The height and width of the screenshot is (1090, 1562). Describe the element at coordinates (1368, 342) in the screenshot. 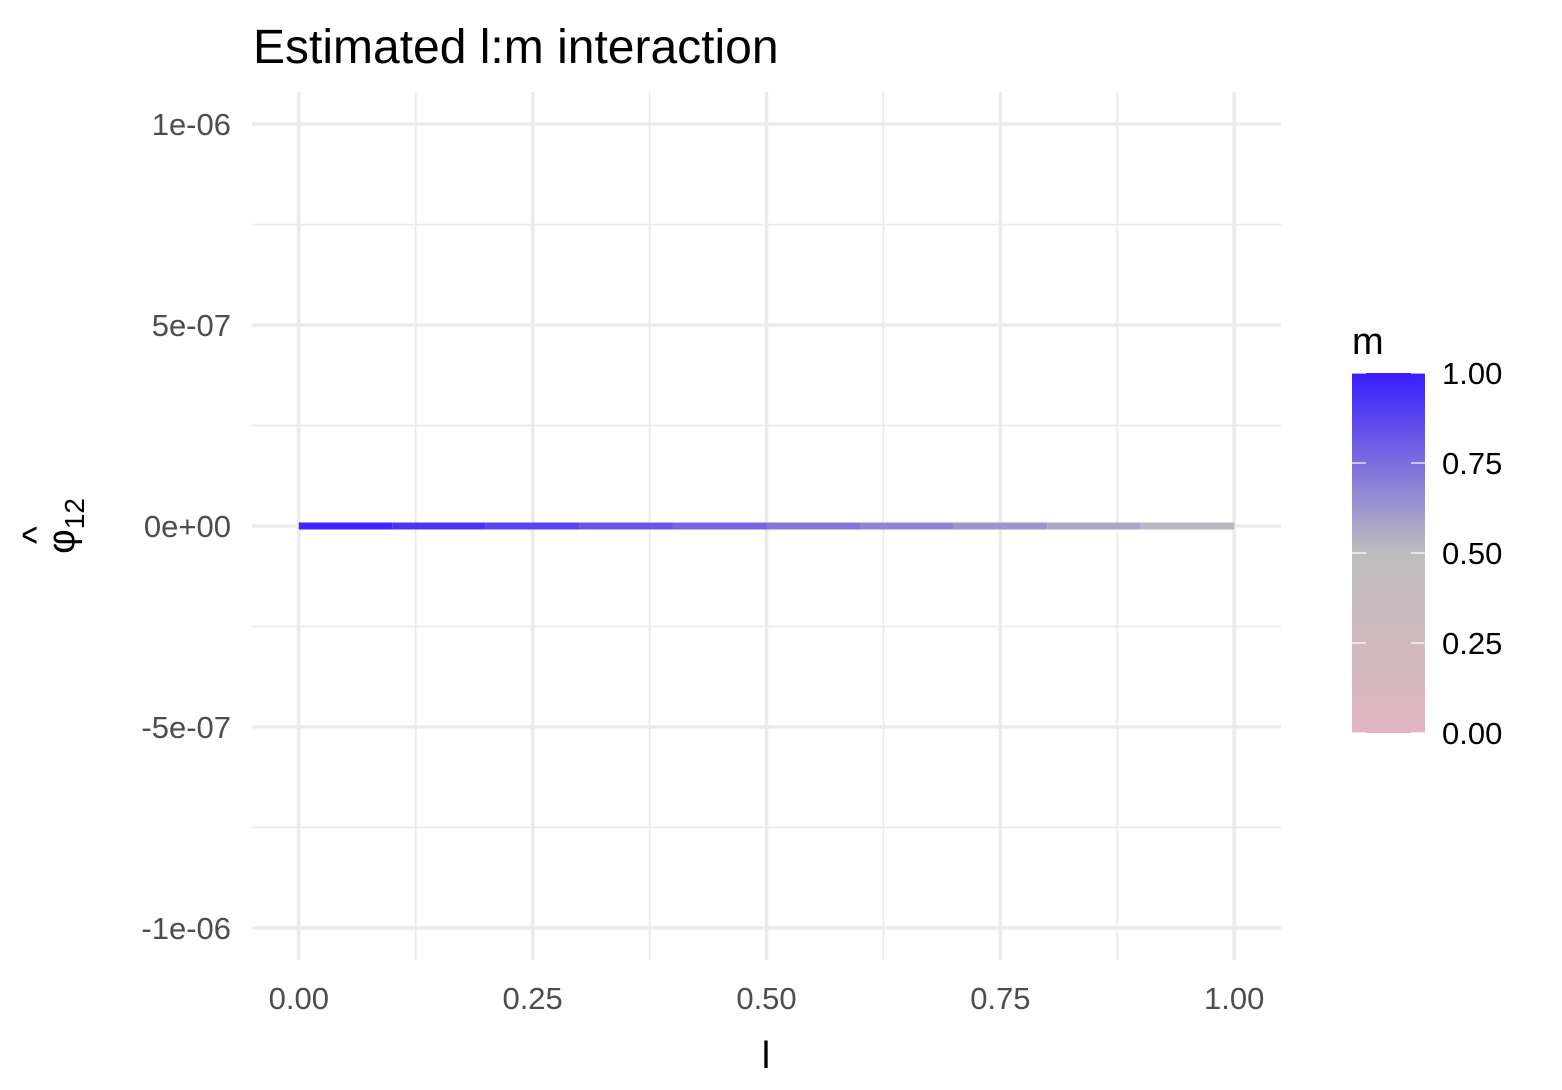

I see `legend-title: m` at that location.